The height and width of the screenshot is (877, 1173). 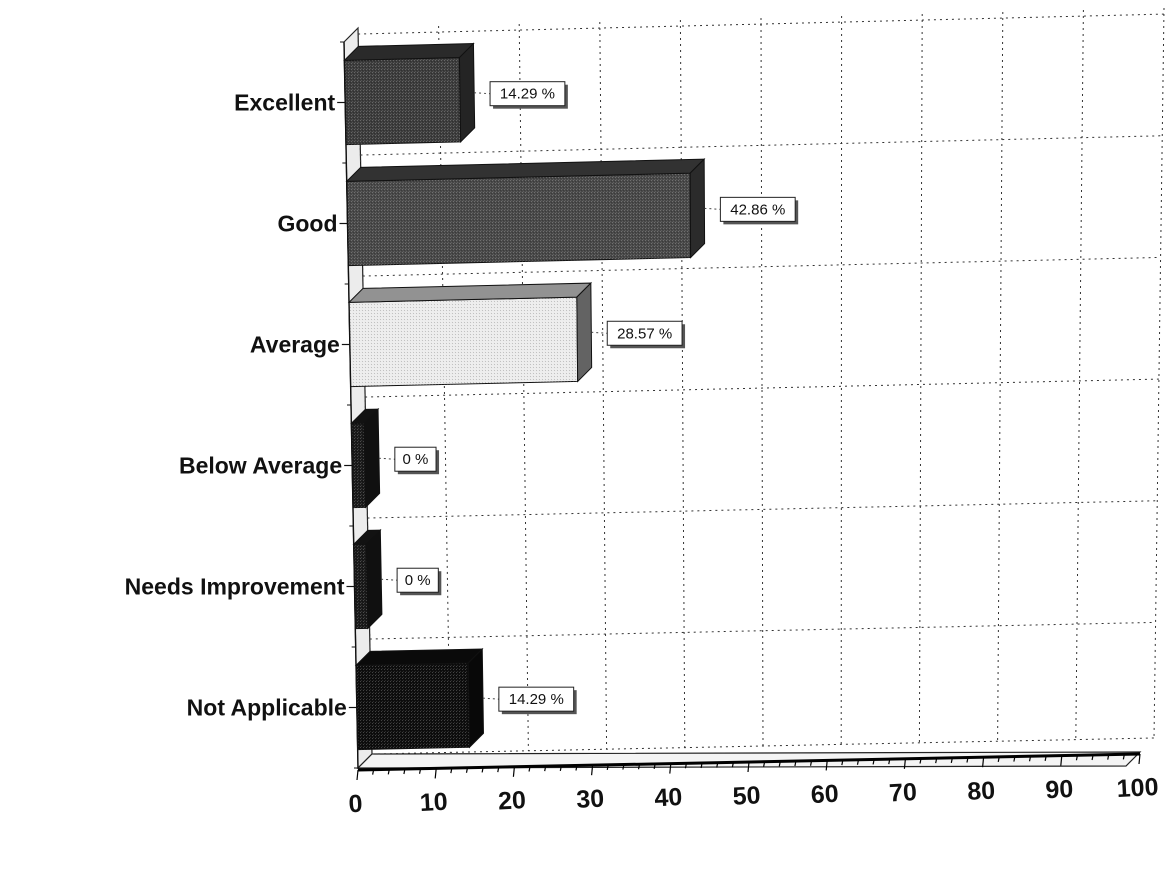 I want to click on x-tick-label-50: 50, so click(x=746, y=795).